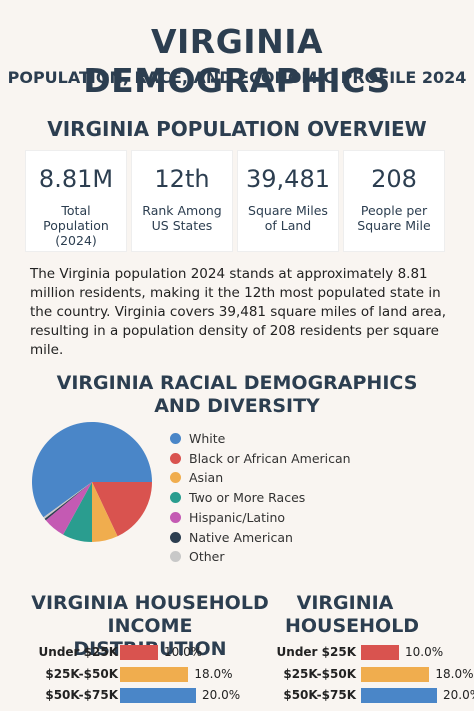 The height and width of the screenshot is (711, 474). I want to click on stat-card: 208 People per Square Mile, so click(394, 201).